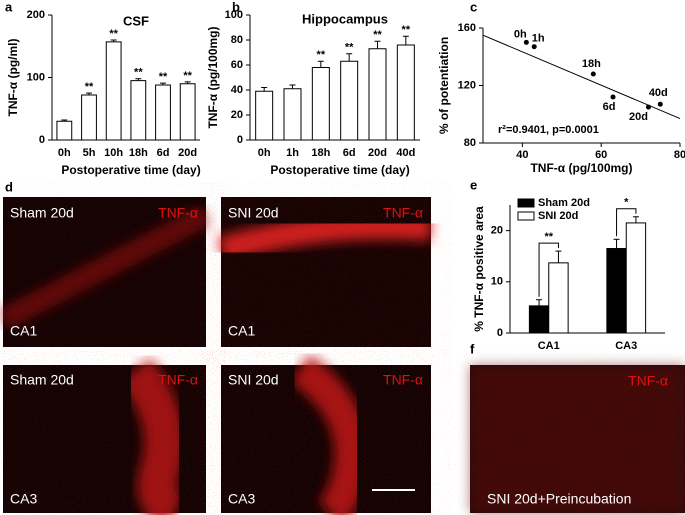  What do you see at coordinates (113, 153) in the screenshot?
I see `x-tick-label: 10h` at bounding box center [113, 153].